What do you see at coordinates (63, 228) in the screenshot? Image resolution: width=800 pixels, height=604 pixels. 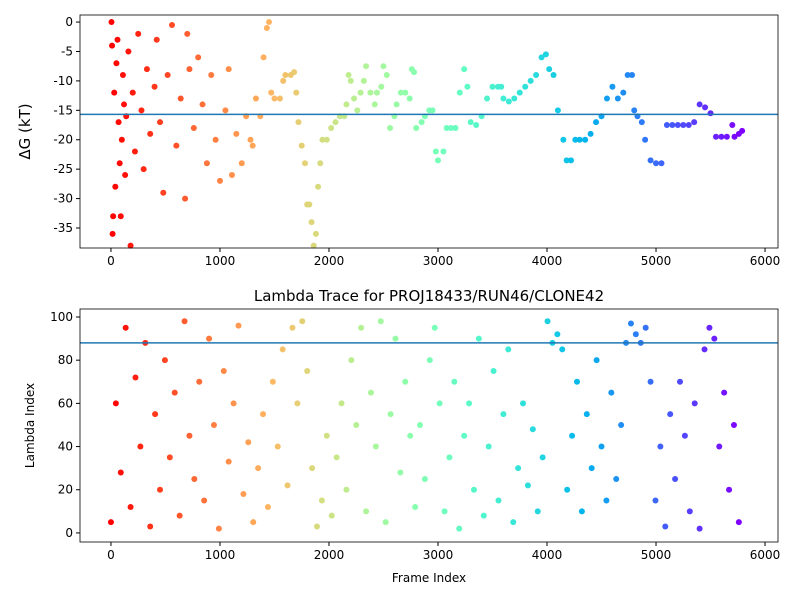 I see `y-tick-label: -35` at bounding box center [63, 228].